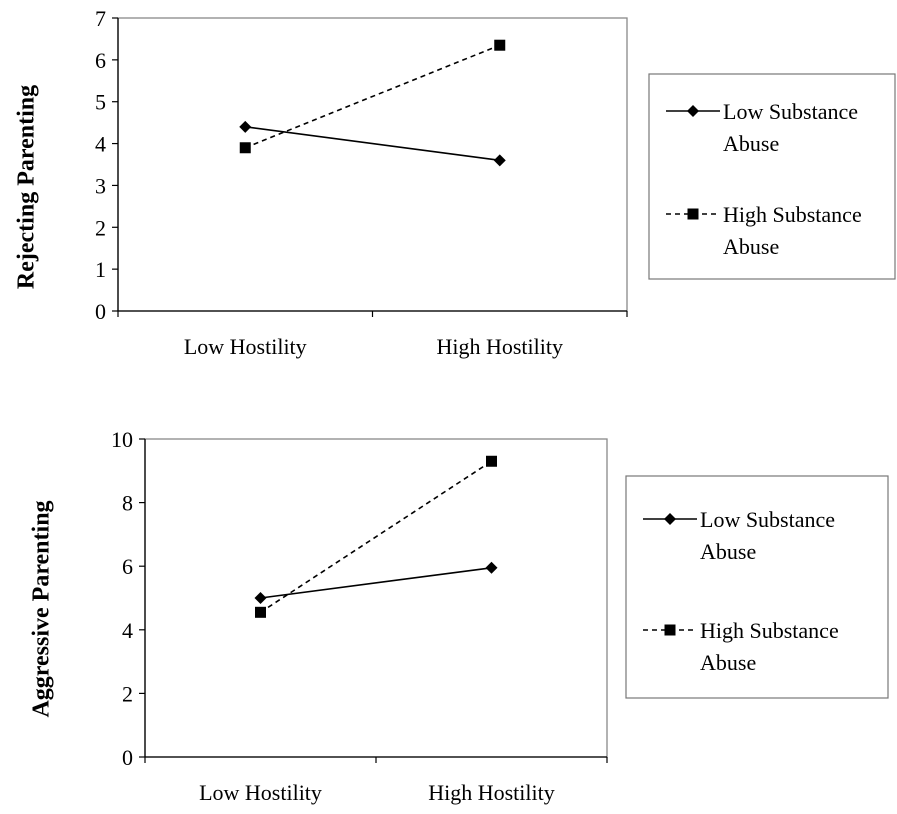 The image size is (897, 814). I want to click on chart1-y-tick-label: 5, so click(100, 102).